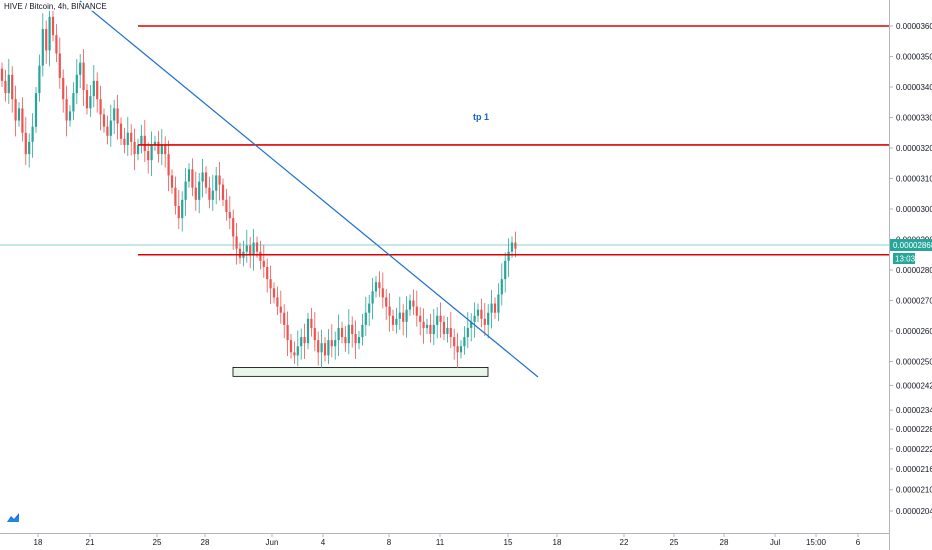 This screenshot has height=550, width=932. What do you see at coordinates (90, 542) in the screenshot?
I see `x-tick-label: 21` at bounding box center [90, 542].